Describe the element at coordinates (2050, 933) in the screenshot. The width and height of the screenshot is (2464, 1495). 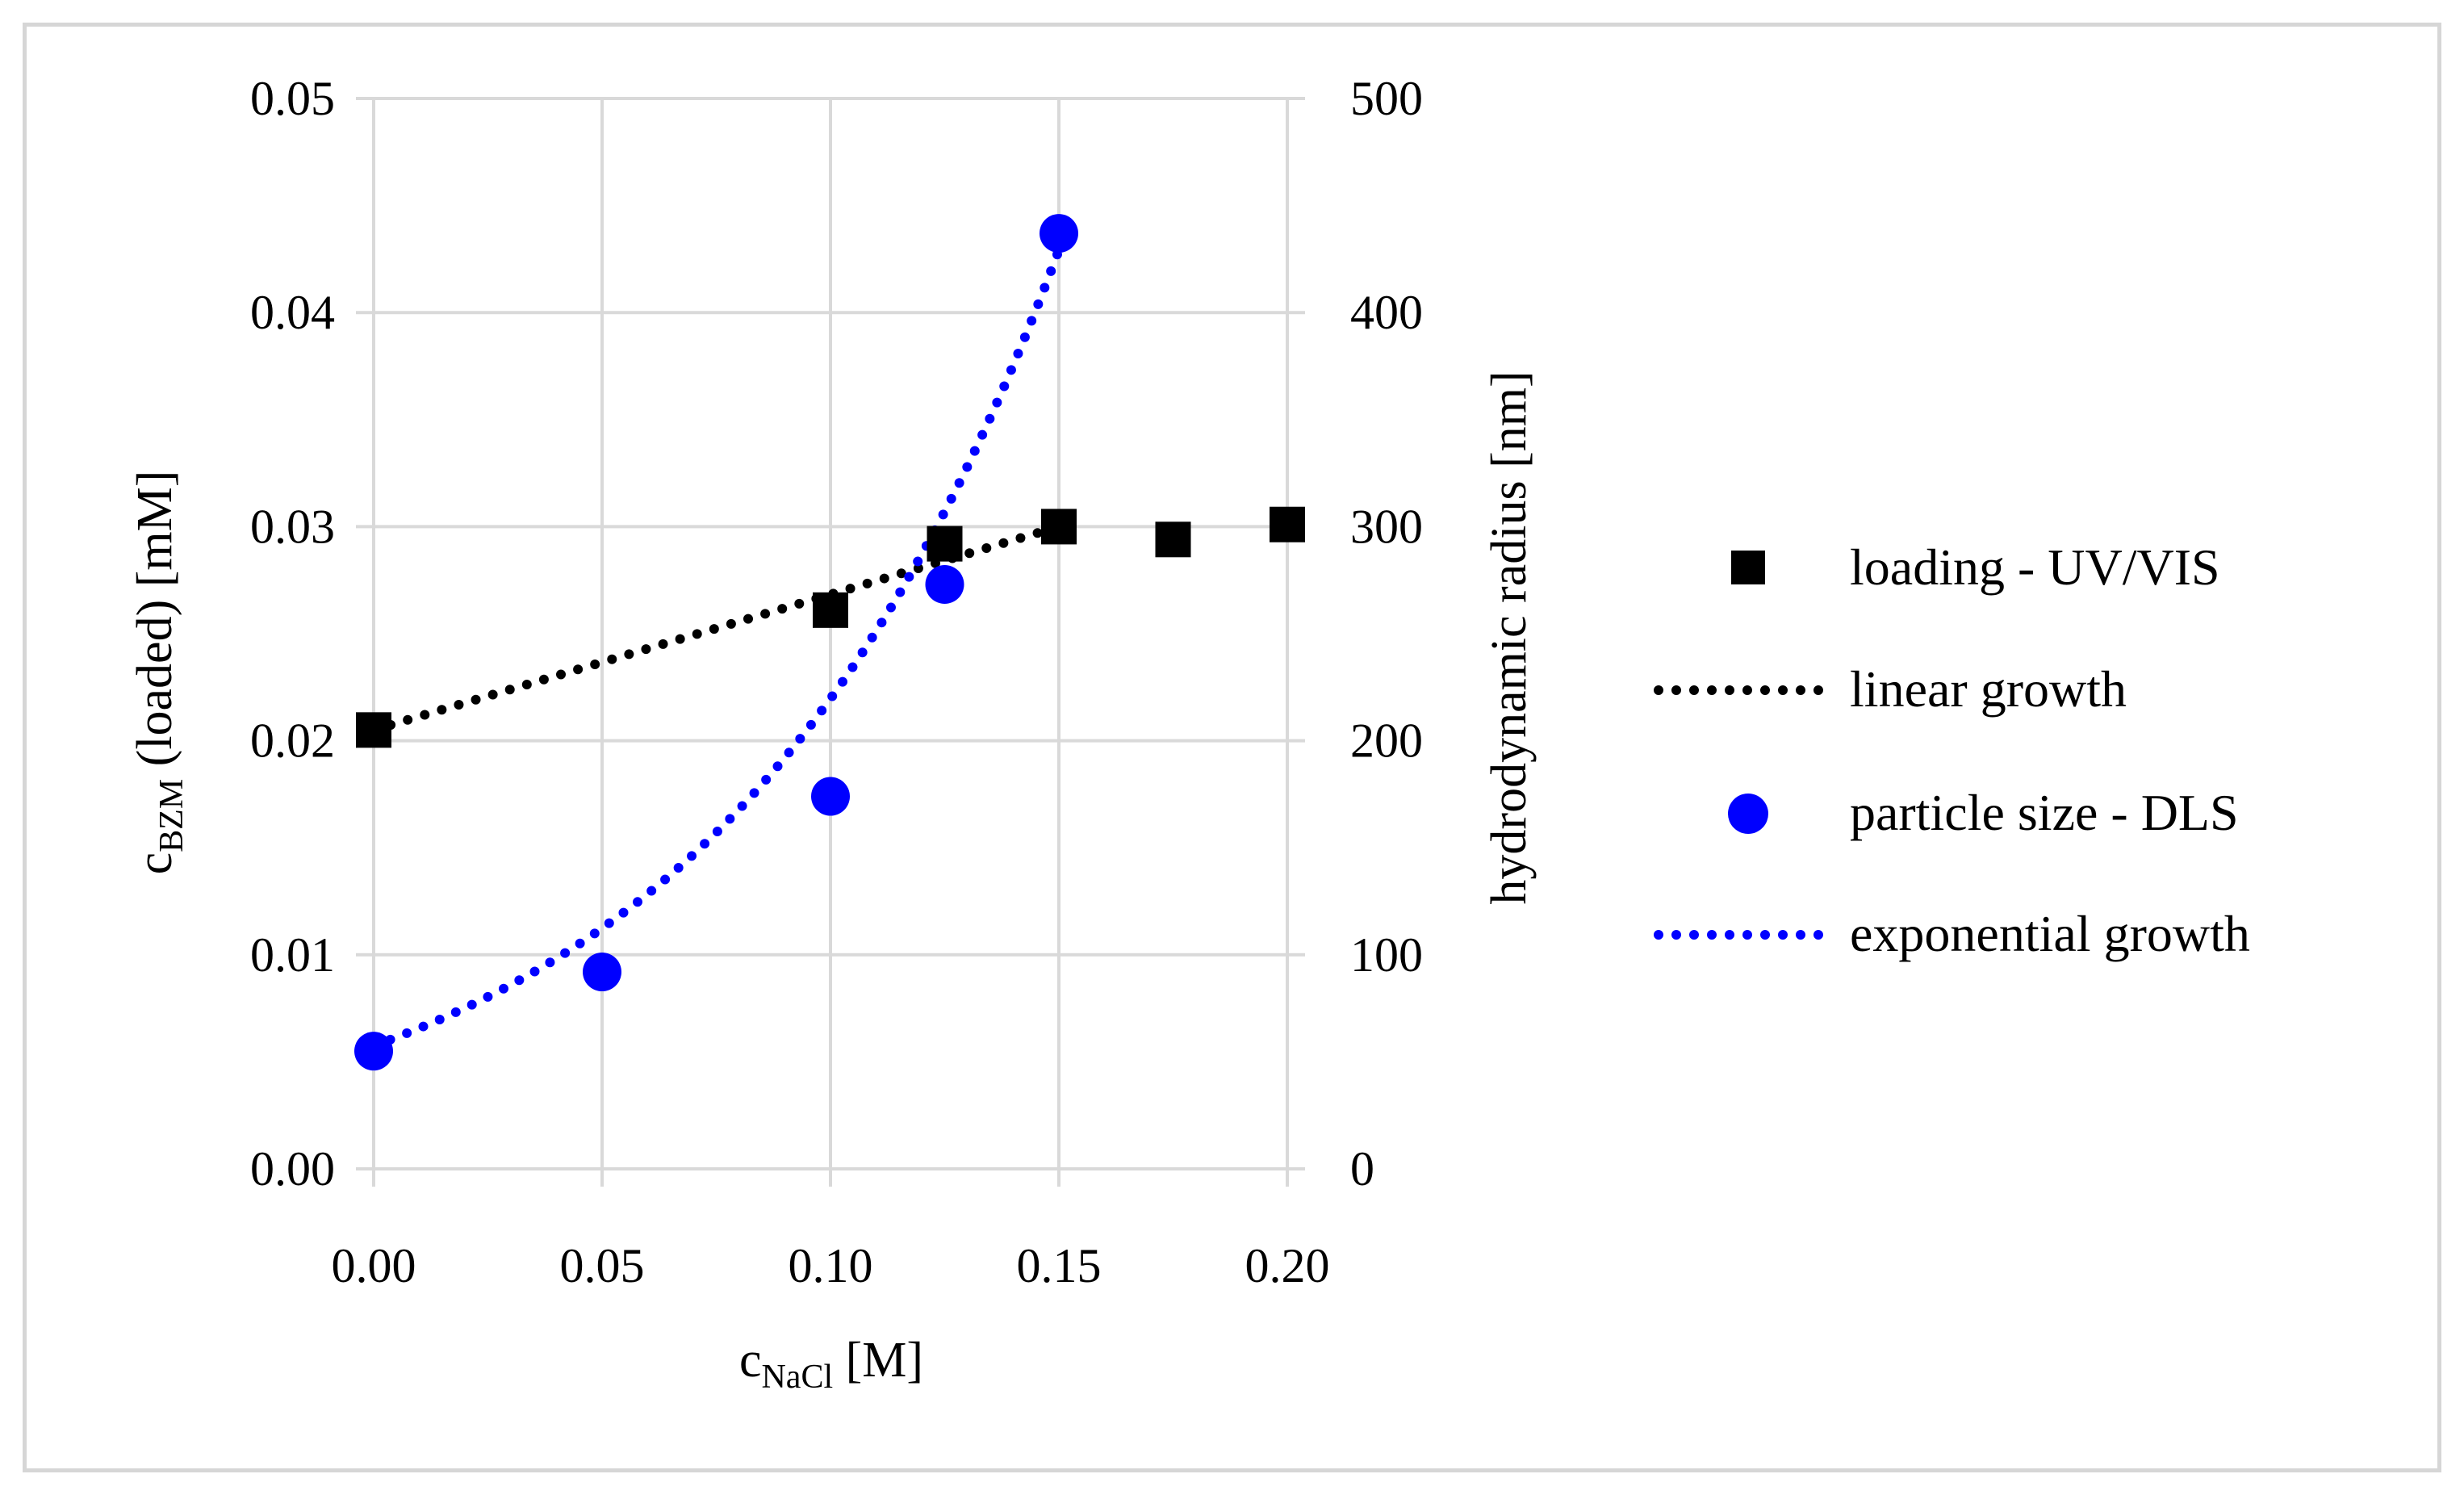
I see `legend-label-exponential: exponential growth` at that location.